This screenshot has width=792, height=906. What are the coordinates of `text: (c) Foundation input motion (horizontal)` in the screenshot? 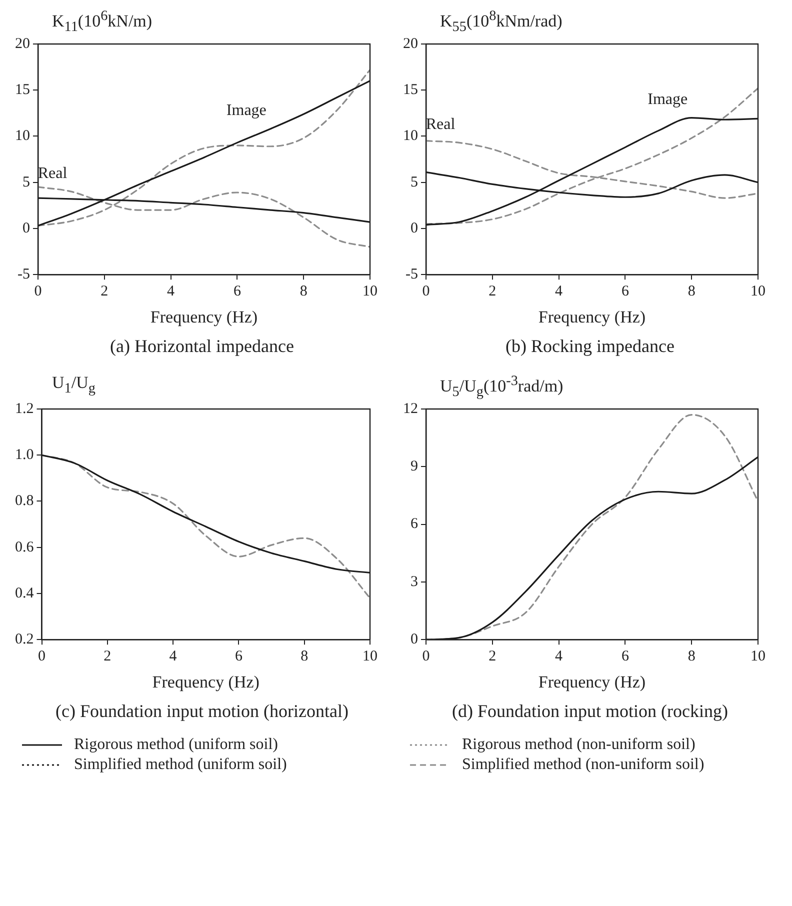 It's located at (202, 711).